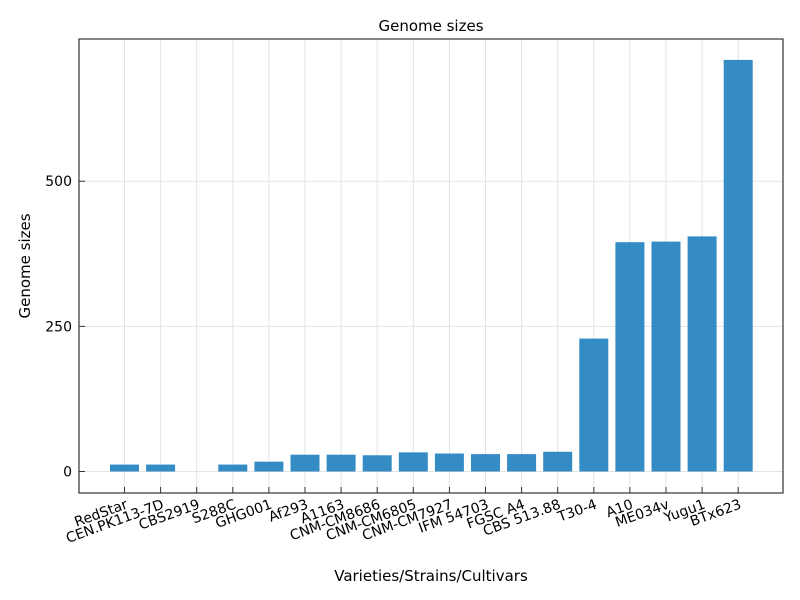  Describe the element at coordinates (58, 182) in the screenshot. I see `y-tick-label: 500` at that location.